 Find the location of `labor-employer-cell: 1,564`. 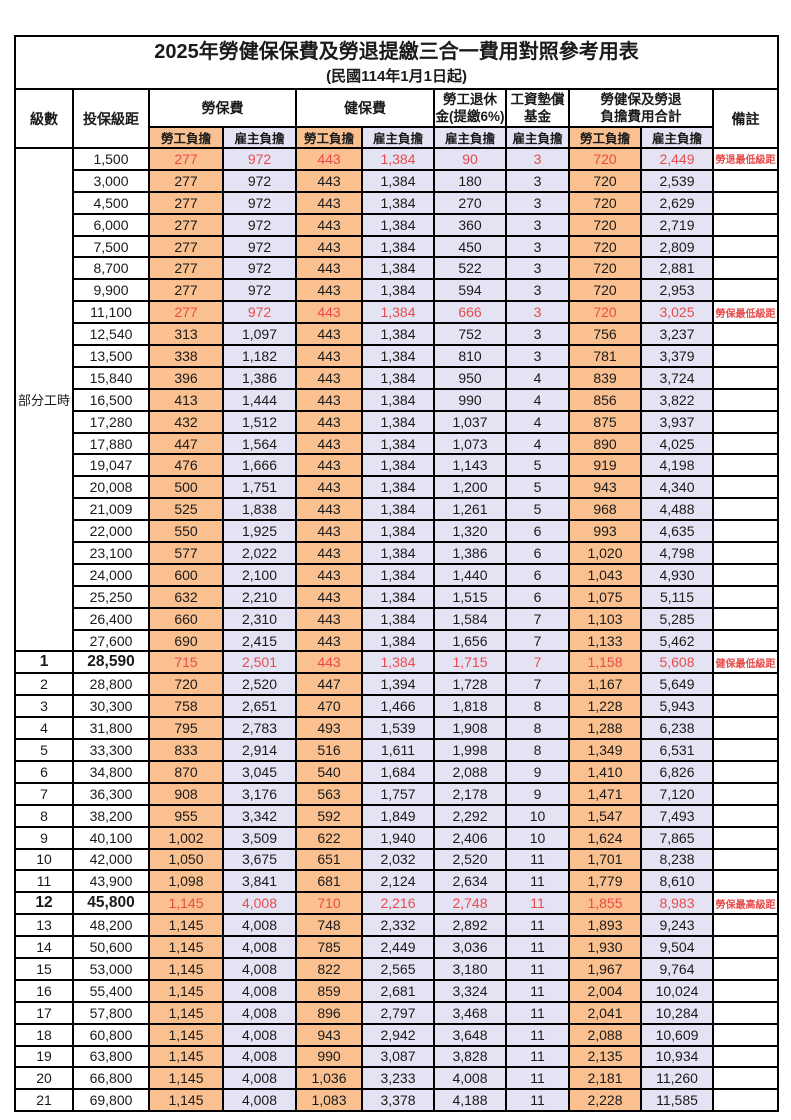

labor-employer-cell: 1,564 is located at coordinates (259, 443).